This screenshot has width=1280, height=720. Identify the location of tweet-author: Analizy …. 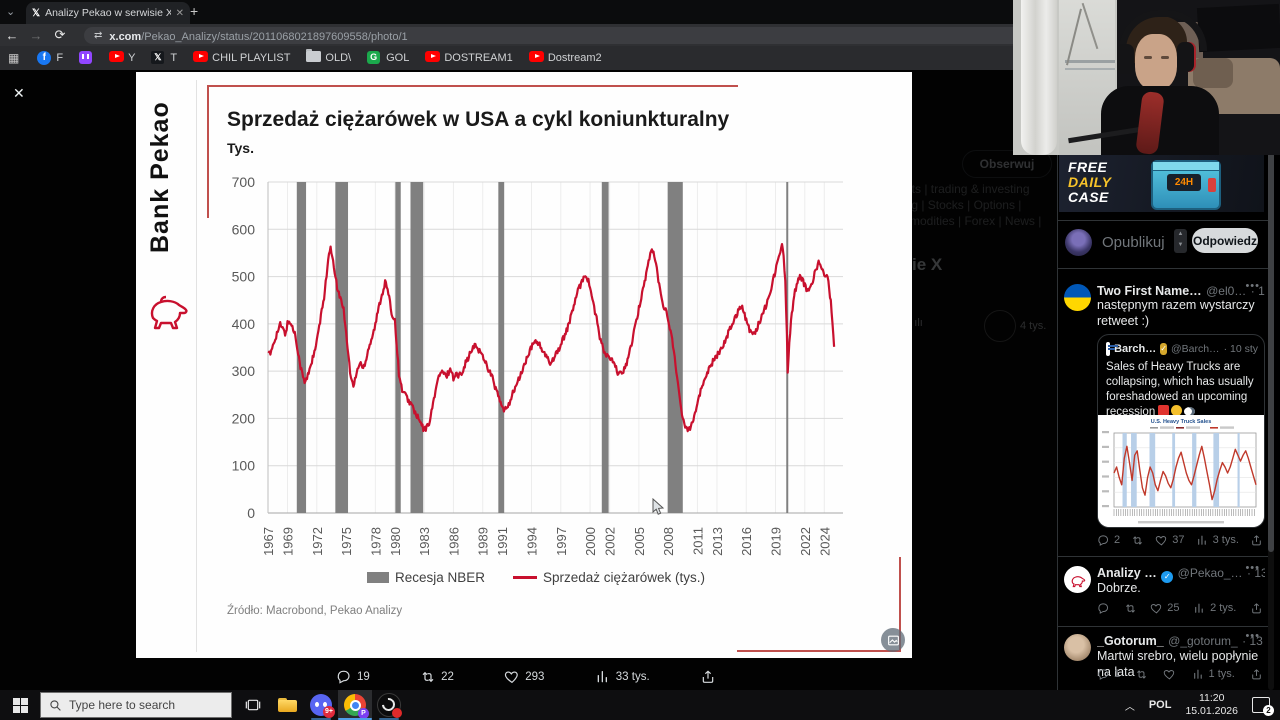
(1127, 573).